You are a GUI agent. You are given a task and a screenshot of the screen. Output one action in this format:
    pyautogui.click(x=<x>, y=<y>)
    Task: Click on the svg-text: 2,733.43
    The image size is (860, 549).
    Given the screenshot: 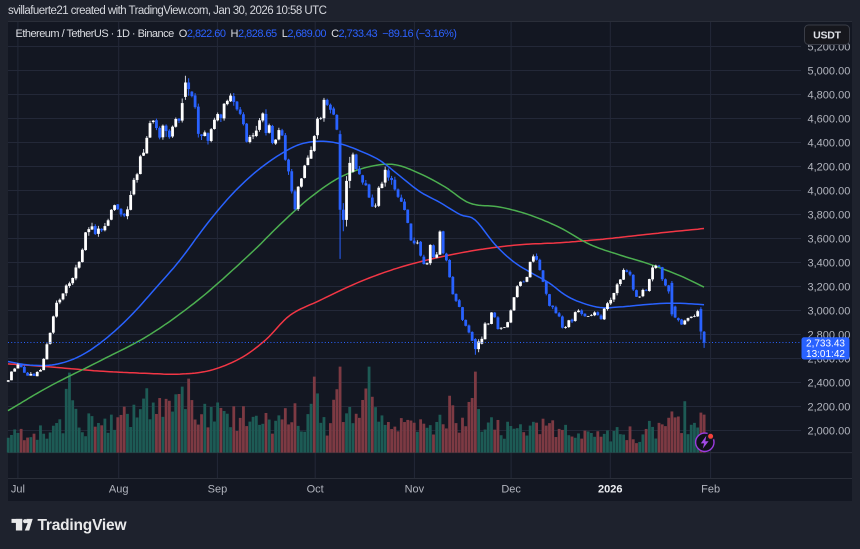 What is the action you would take?
    pyautogui.click(x=825, y=344)
    